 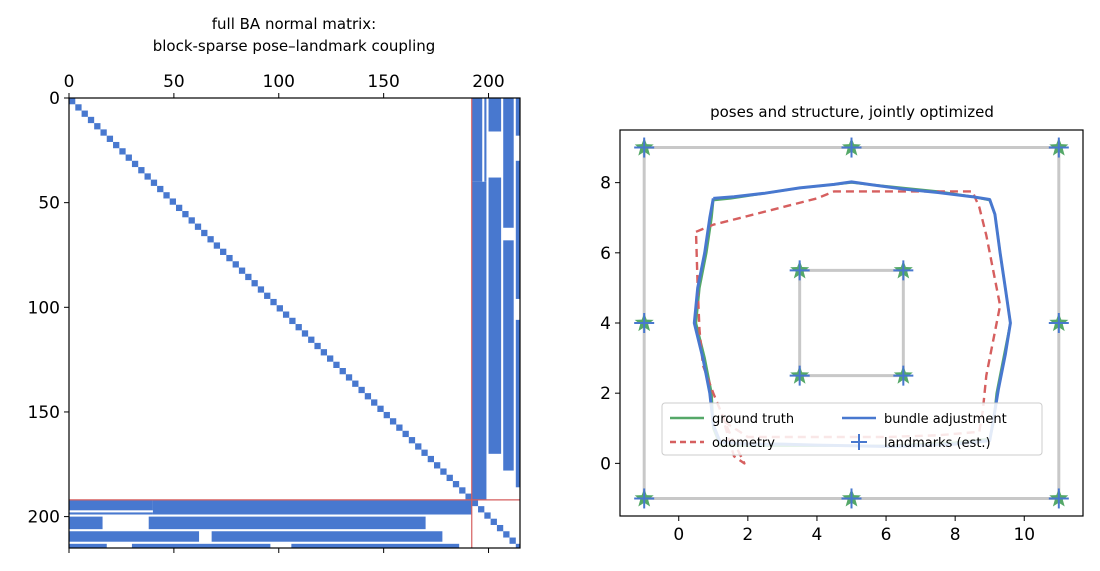 What do you see at coordinates (605, 324) in the screenshot?
I see `y-tick-label: 4` at bounding box center [605, 324].